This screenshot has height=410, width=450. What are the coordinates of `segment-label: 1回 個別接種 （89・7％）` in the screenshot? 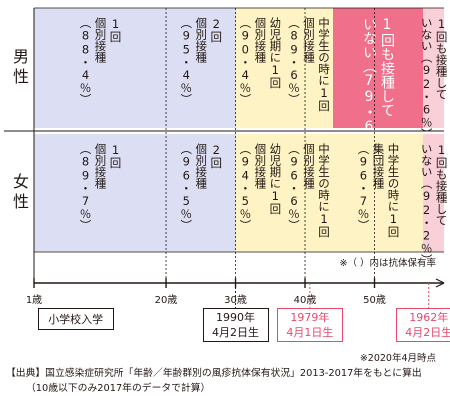 It's located at (100, 187).